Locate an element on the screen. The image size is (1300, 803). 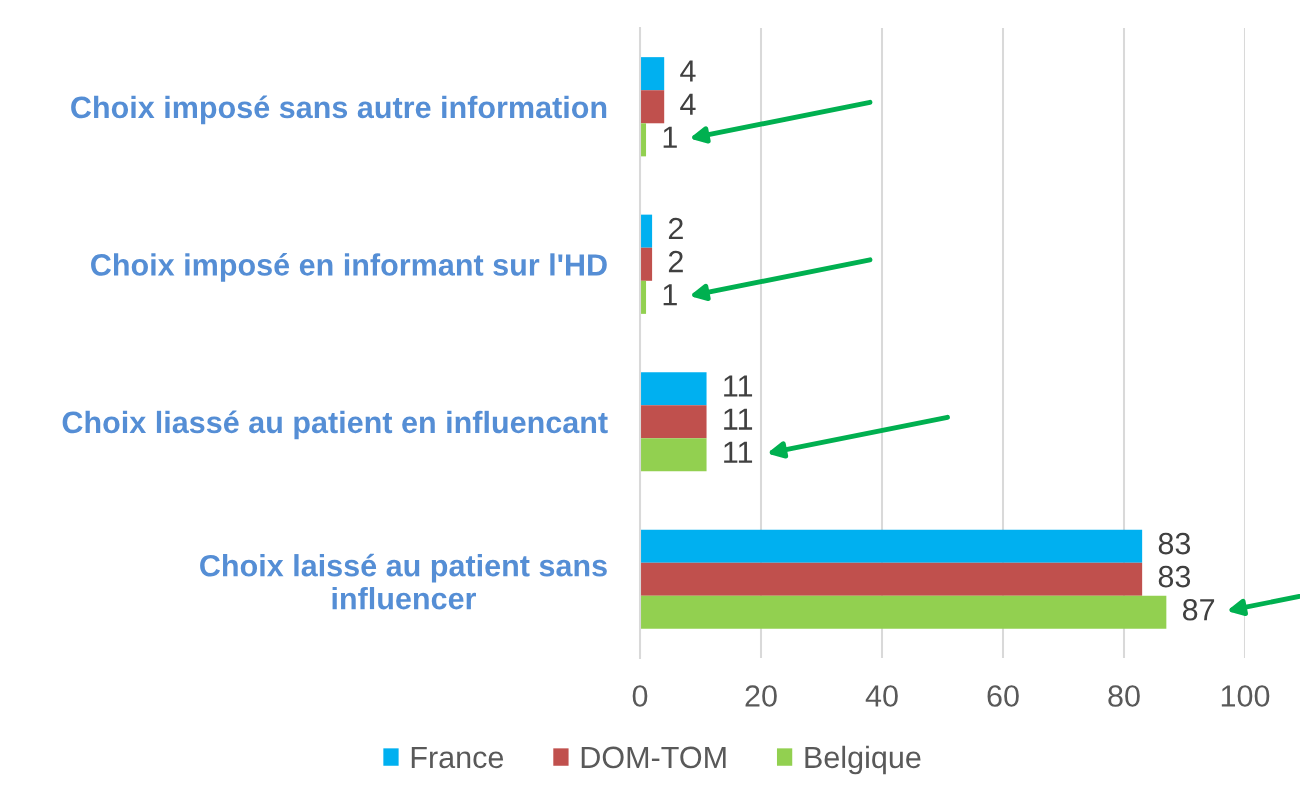
x-tick-label: 80 is located at coordinates (1124, 696).